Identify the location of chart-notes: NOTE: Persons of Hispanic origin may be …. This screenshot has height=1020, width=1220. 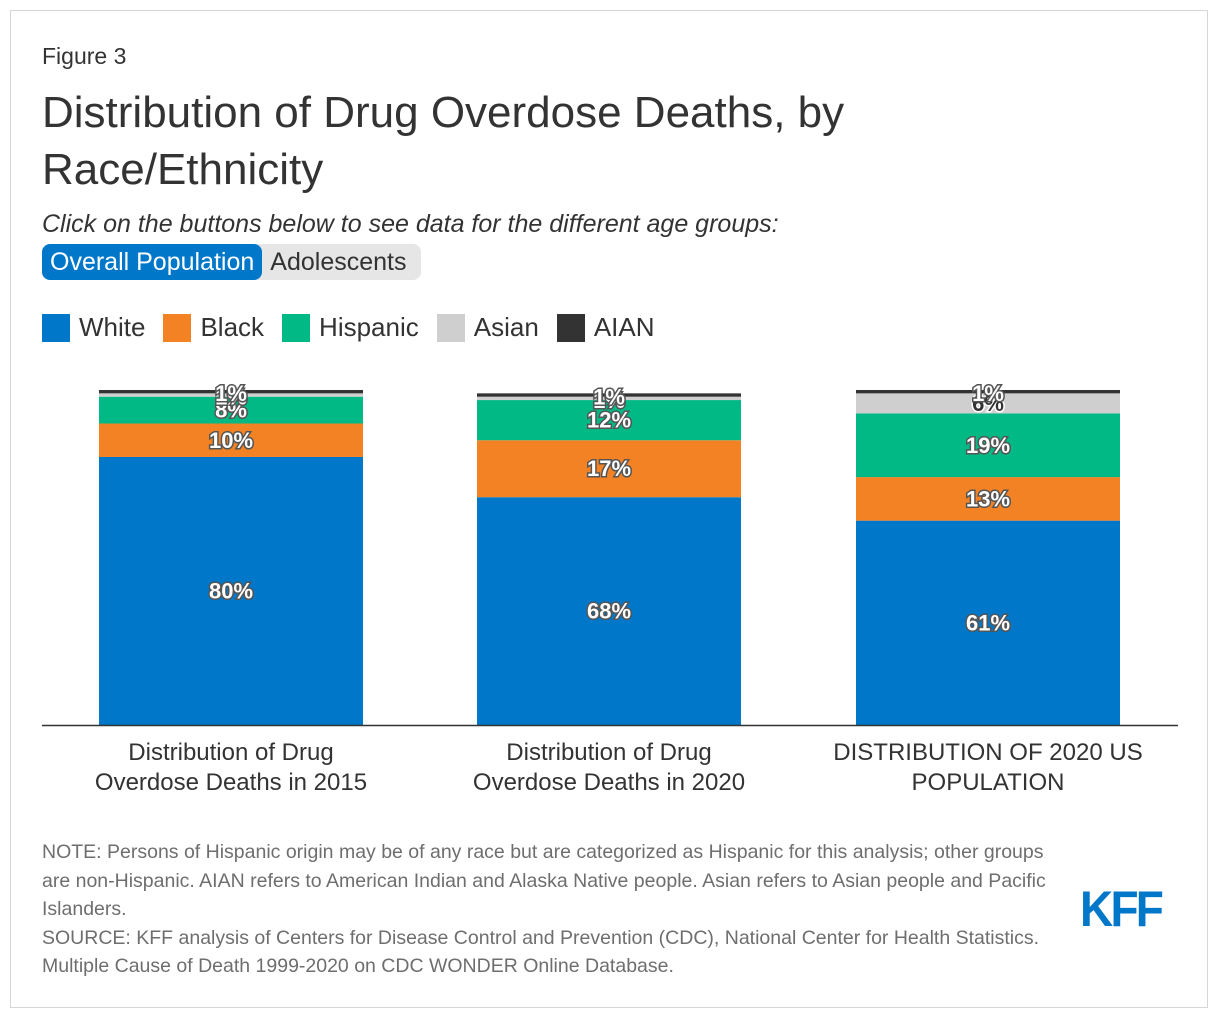
(547, 909).